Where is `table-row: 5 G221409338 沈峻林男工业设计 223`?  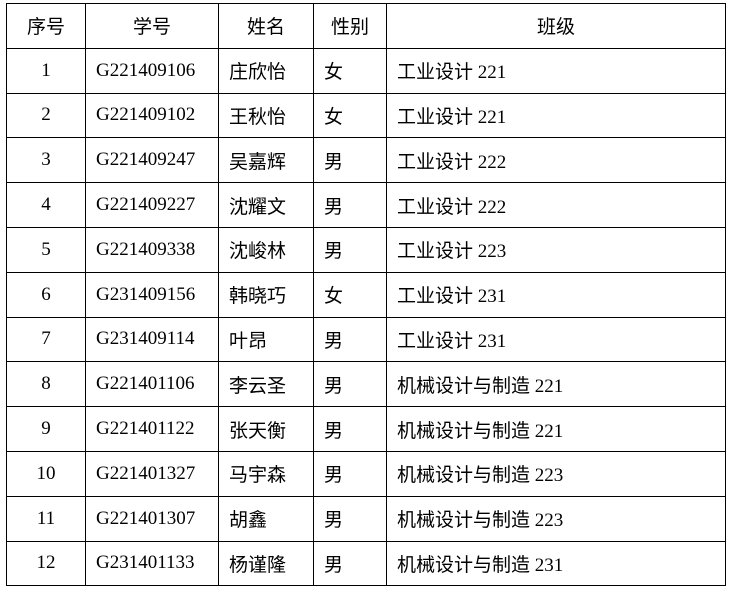
table-row: 5 G221409338 沈峻林男工业设计 223 is located at coordinates (366, 249).